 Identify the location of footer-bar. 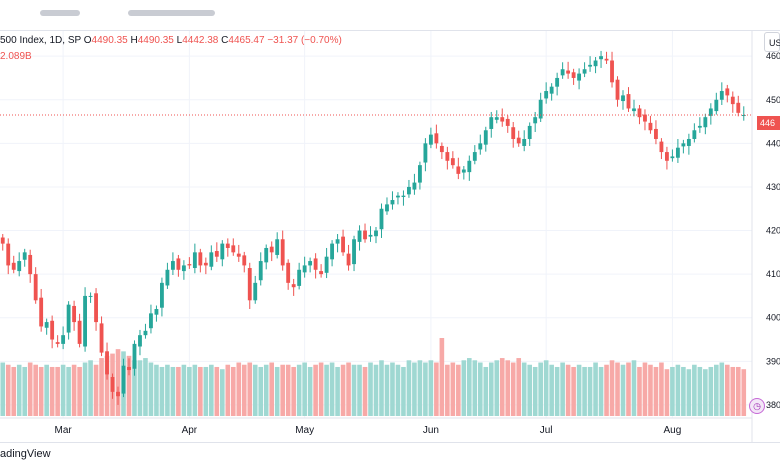
(390, 456).